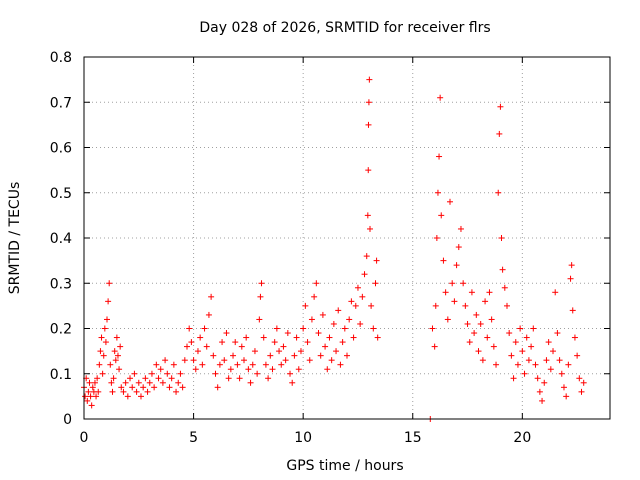  Describe the element at coordinates (344, 466) in the screenshot. I see `x-axis-label: GPS time / hours` at that location.